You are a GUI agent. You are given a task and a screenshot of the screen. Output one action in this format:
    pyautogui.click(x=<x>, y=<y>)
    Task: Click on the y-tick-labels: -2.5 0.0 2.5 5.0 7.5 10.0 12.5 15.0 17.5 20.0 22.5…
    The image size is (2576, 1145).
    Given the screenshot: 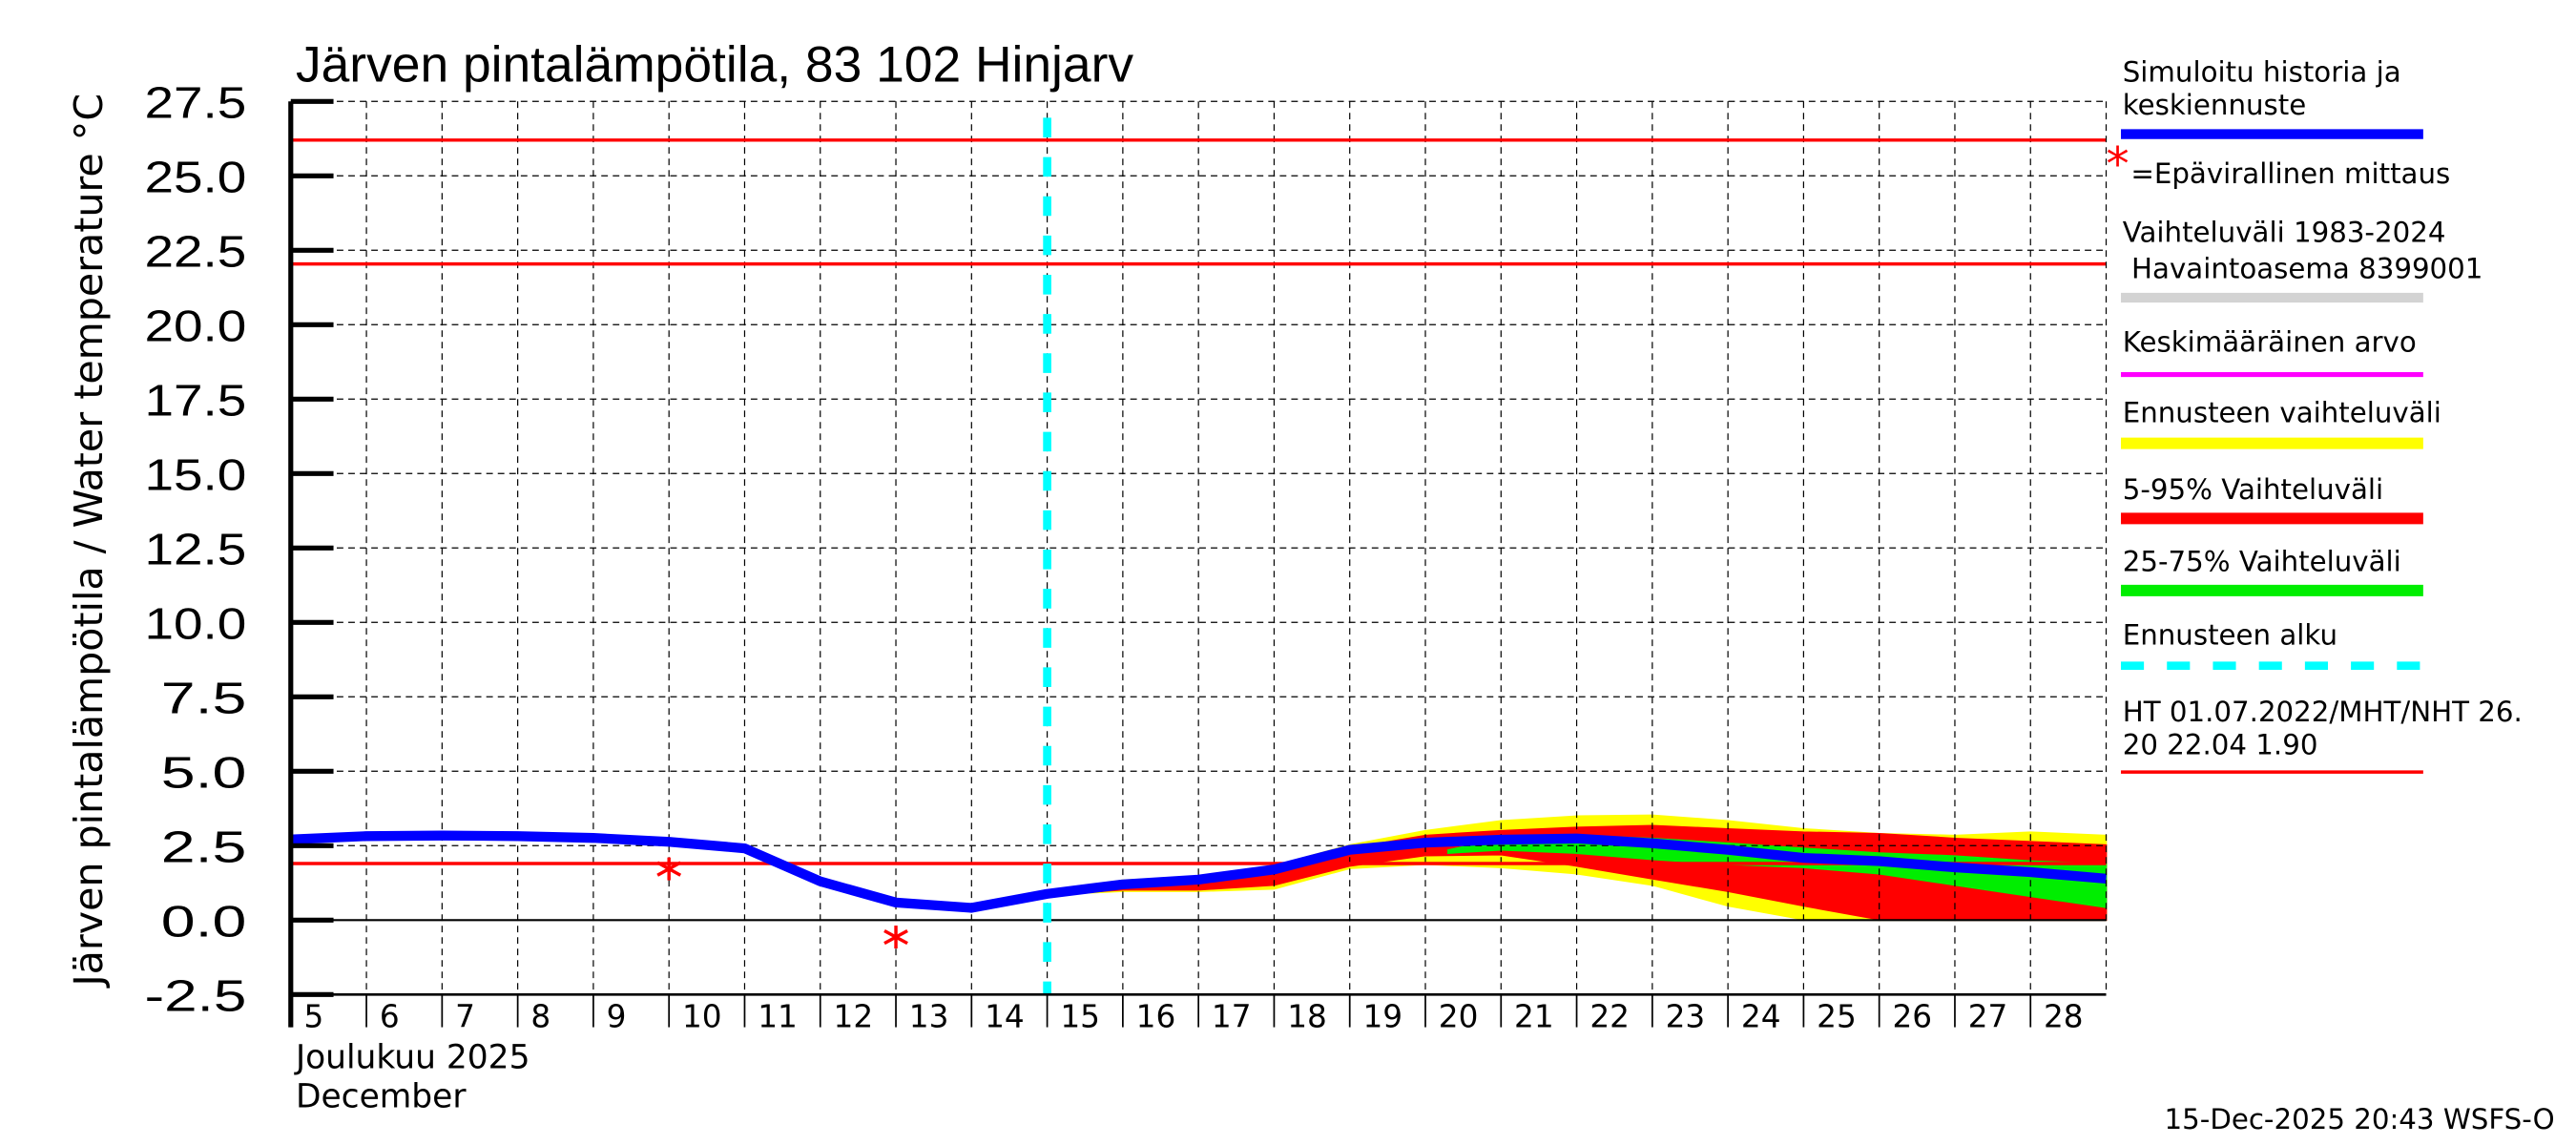 What is the action you would take?
    pyautogui.click(x=196, y=549)
    